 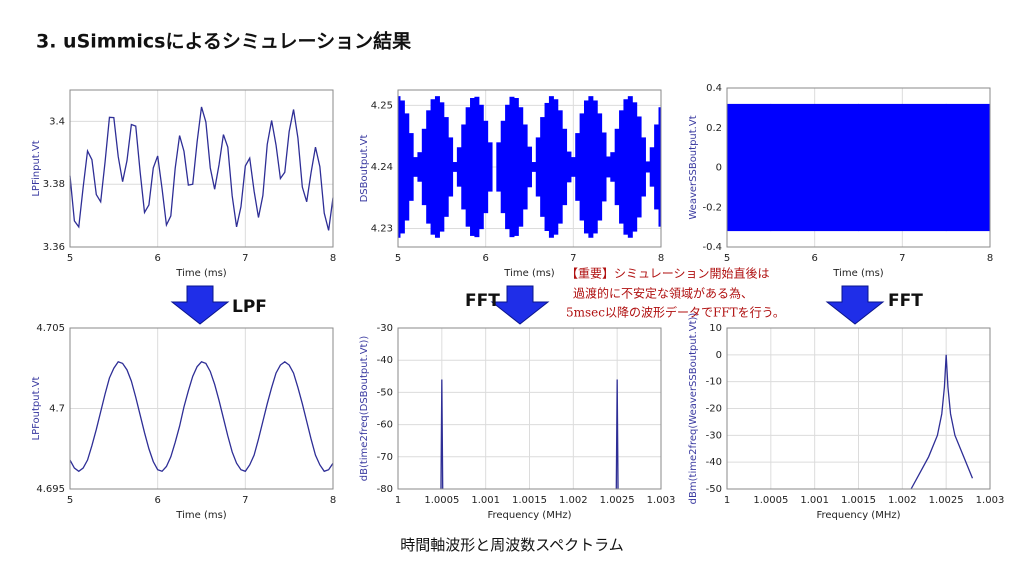 What do you see at coordinates (382, 167) in the screenshot?
I see `y-tick-label: 4.24` at bounding box center [382, 167].